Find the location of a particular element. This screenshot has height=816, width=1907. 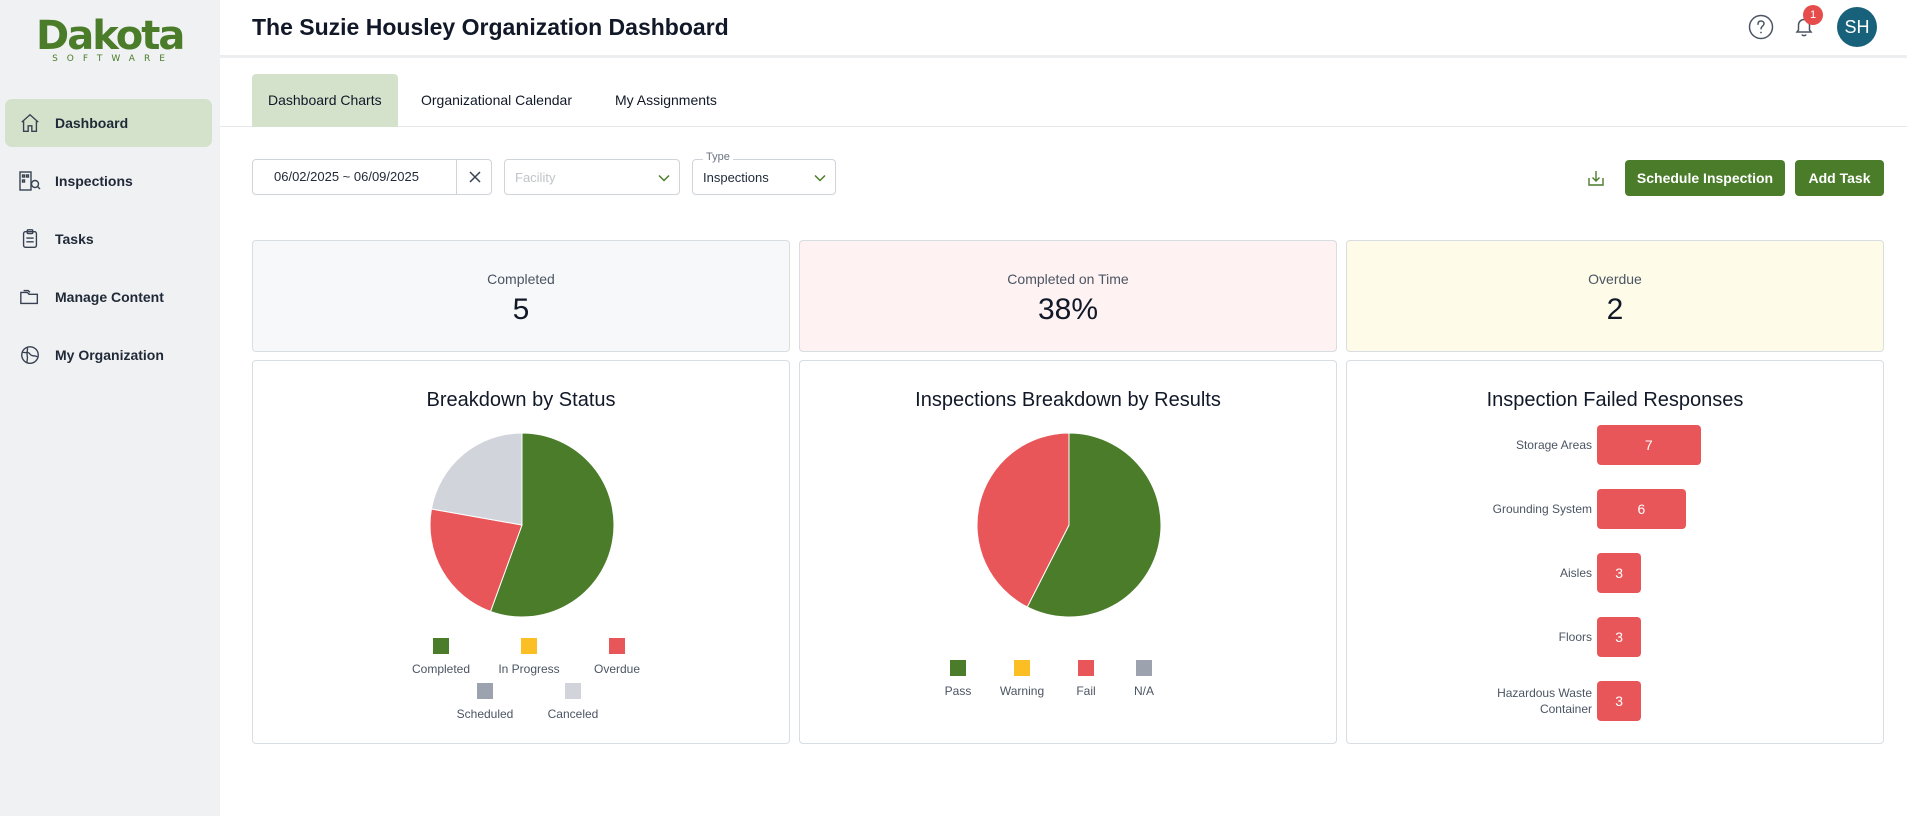

sidebar-item-dashboard: Dashboard is located at coordinates (108, 123).